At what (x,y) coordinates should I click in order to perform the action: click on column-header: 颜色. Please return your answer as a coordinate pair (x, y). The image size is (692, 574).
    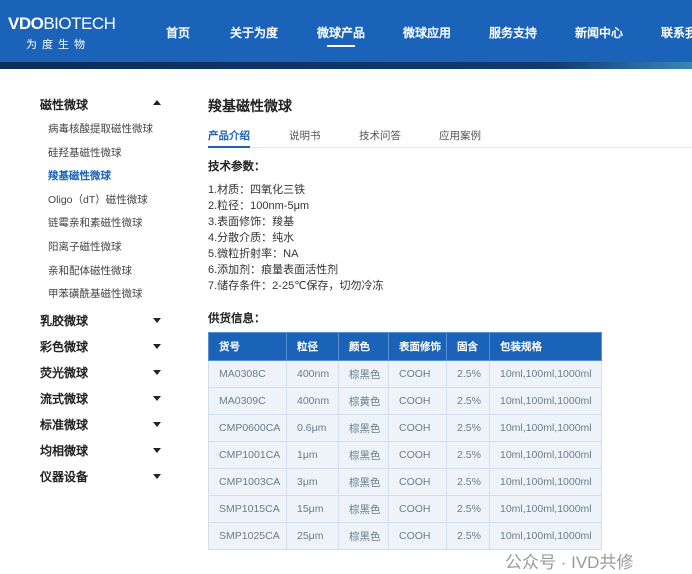
    Looking at the image, I should click on (363, 346).